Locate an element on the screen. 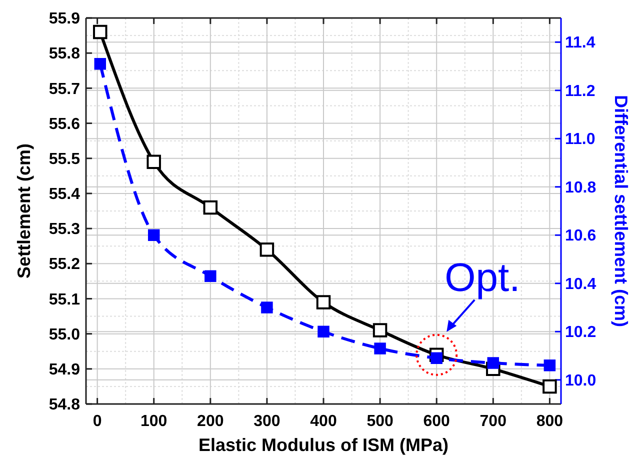 Image resolution: width=633 pixels, height=463 pixels. x-tick-label: 400 is located at coordinates (323, 421).